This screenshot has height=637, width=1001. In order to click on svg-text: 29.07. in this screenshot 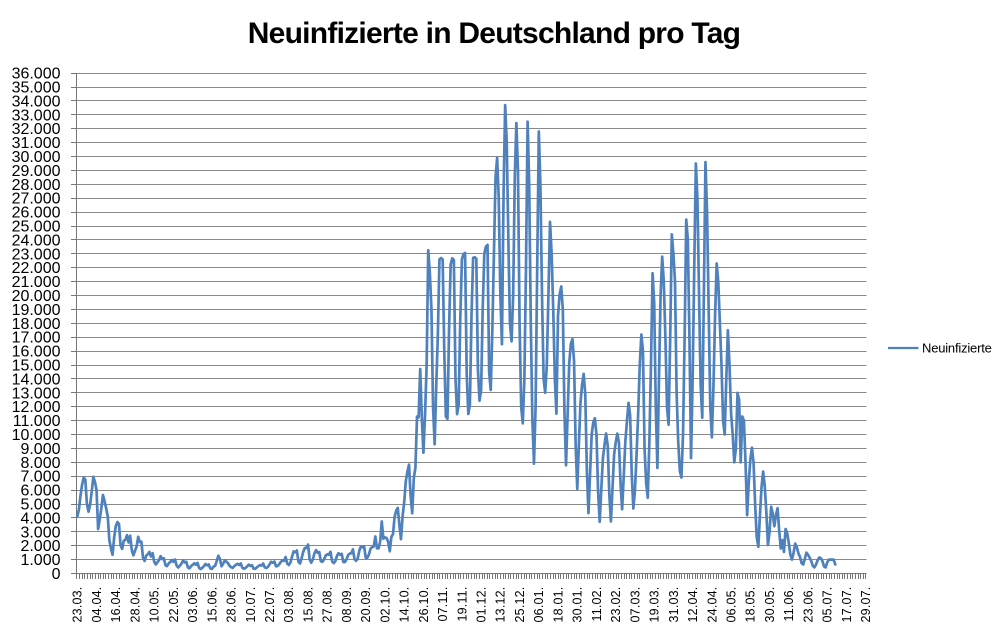, I will do `click(866, 605)`.